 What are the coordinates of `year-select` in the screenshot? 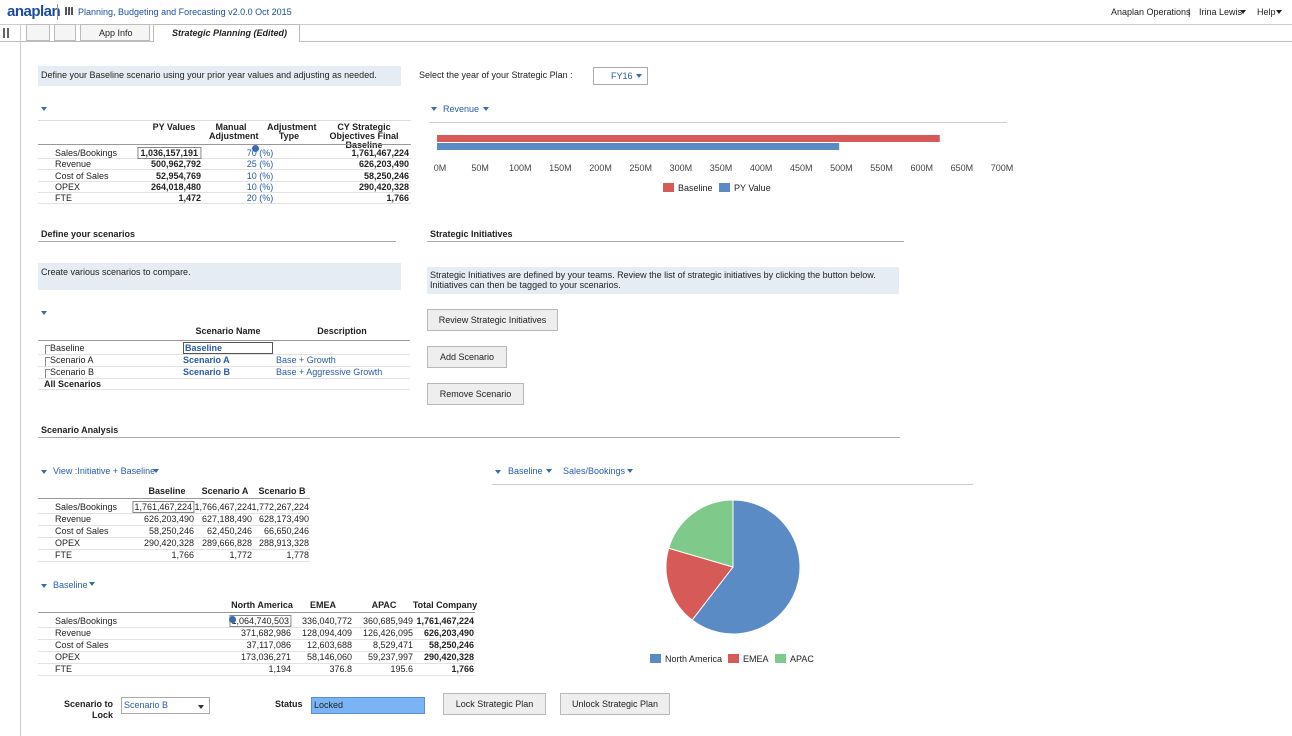 It's located at (620, 76).